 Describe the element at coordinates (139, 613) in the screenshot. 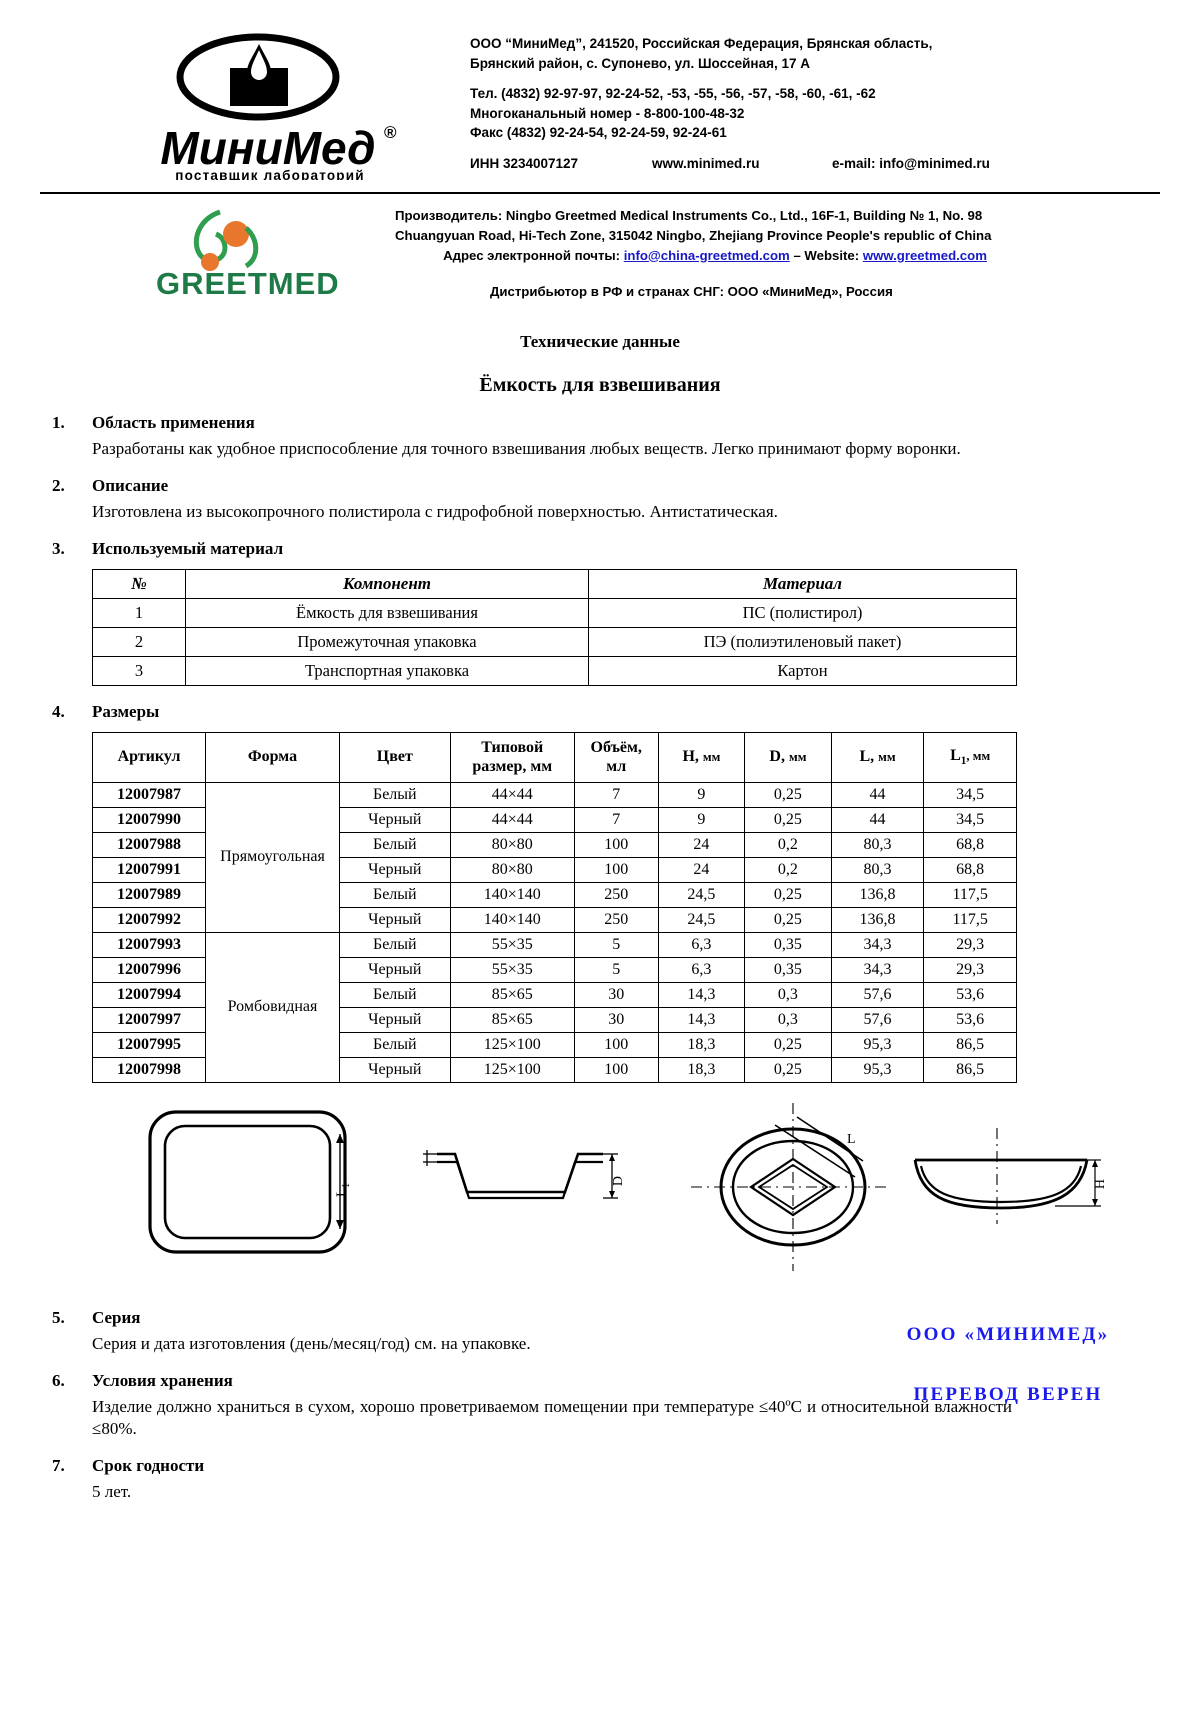

I see `material-cell-num: 1` at that location.